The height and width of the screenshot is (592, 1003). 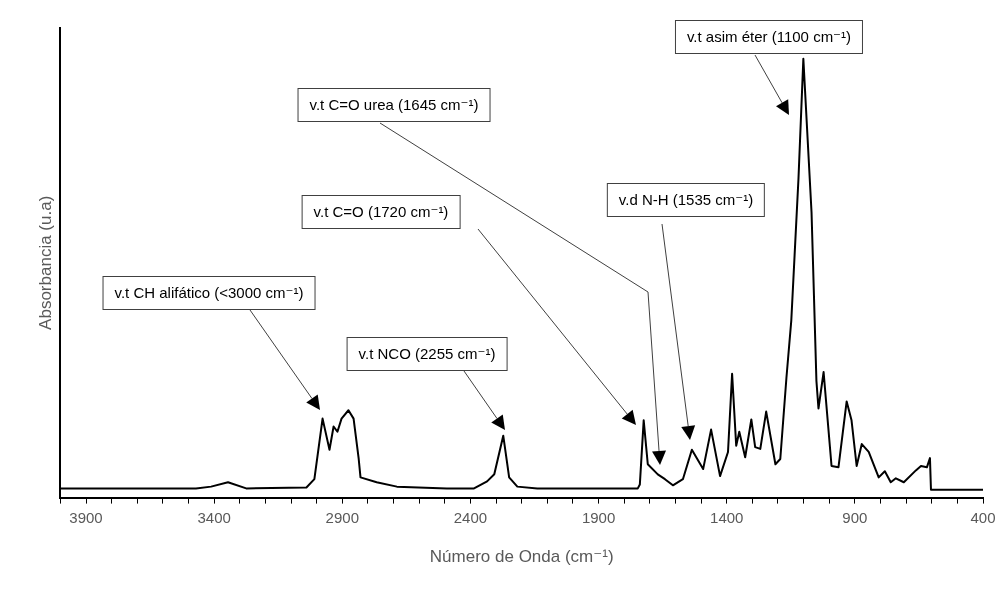 I want to click on x-tick-label: 400, so click(x=983, y=517).